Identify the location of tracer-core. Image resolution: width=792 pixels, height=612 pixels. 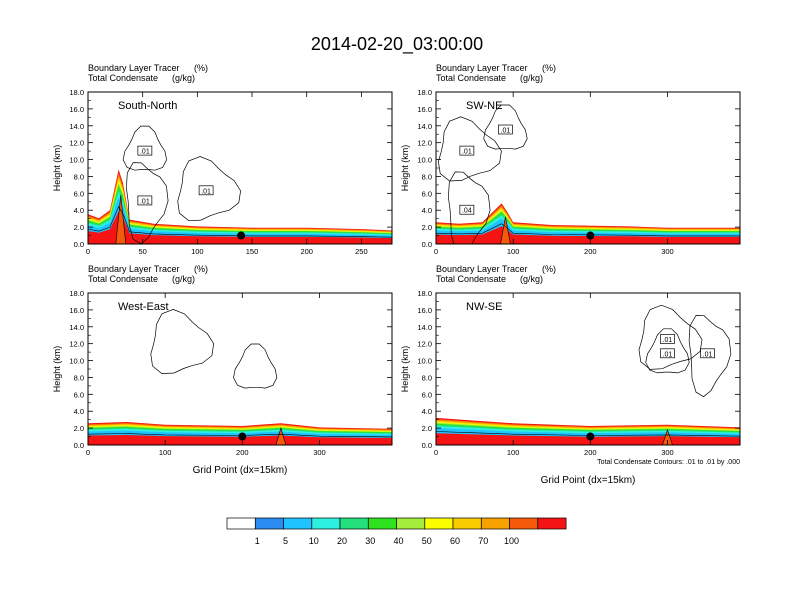
(588, 235).